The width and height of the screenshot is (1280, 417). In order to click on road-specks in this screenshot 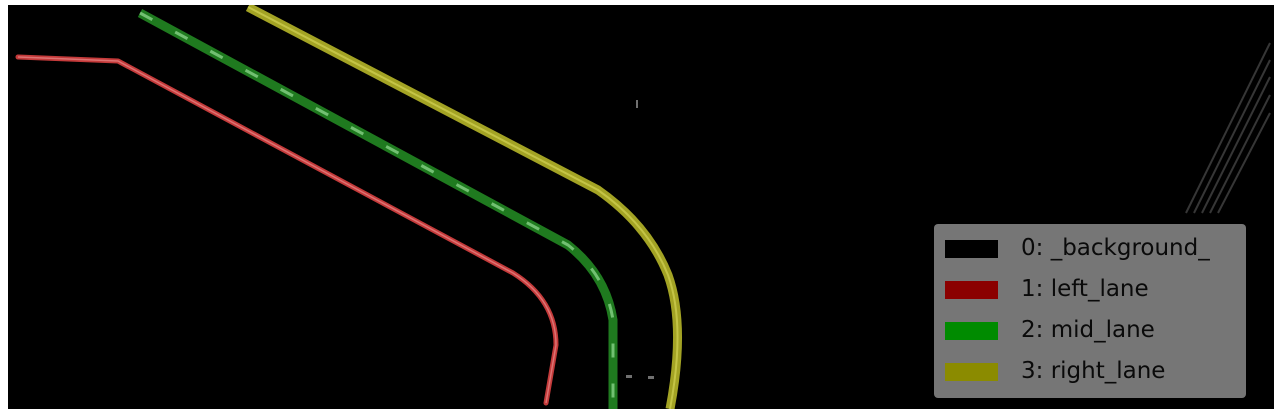, I will do `click(640, 239)`.